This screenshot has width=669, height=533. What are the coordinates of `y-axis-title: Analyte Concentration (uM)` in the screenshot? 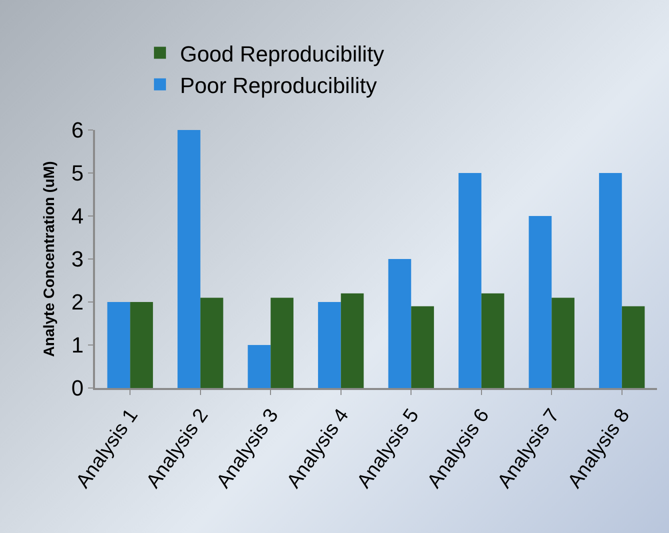 It's located at (49, 259).